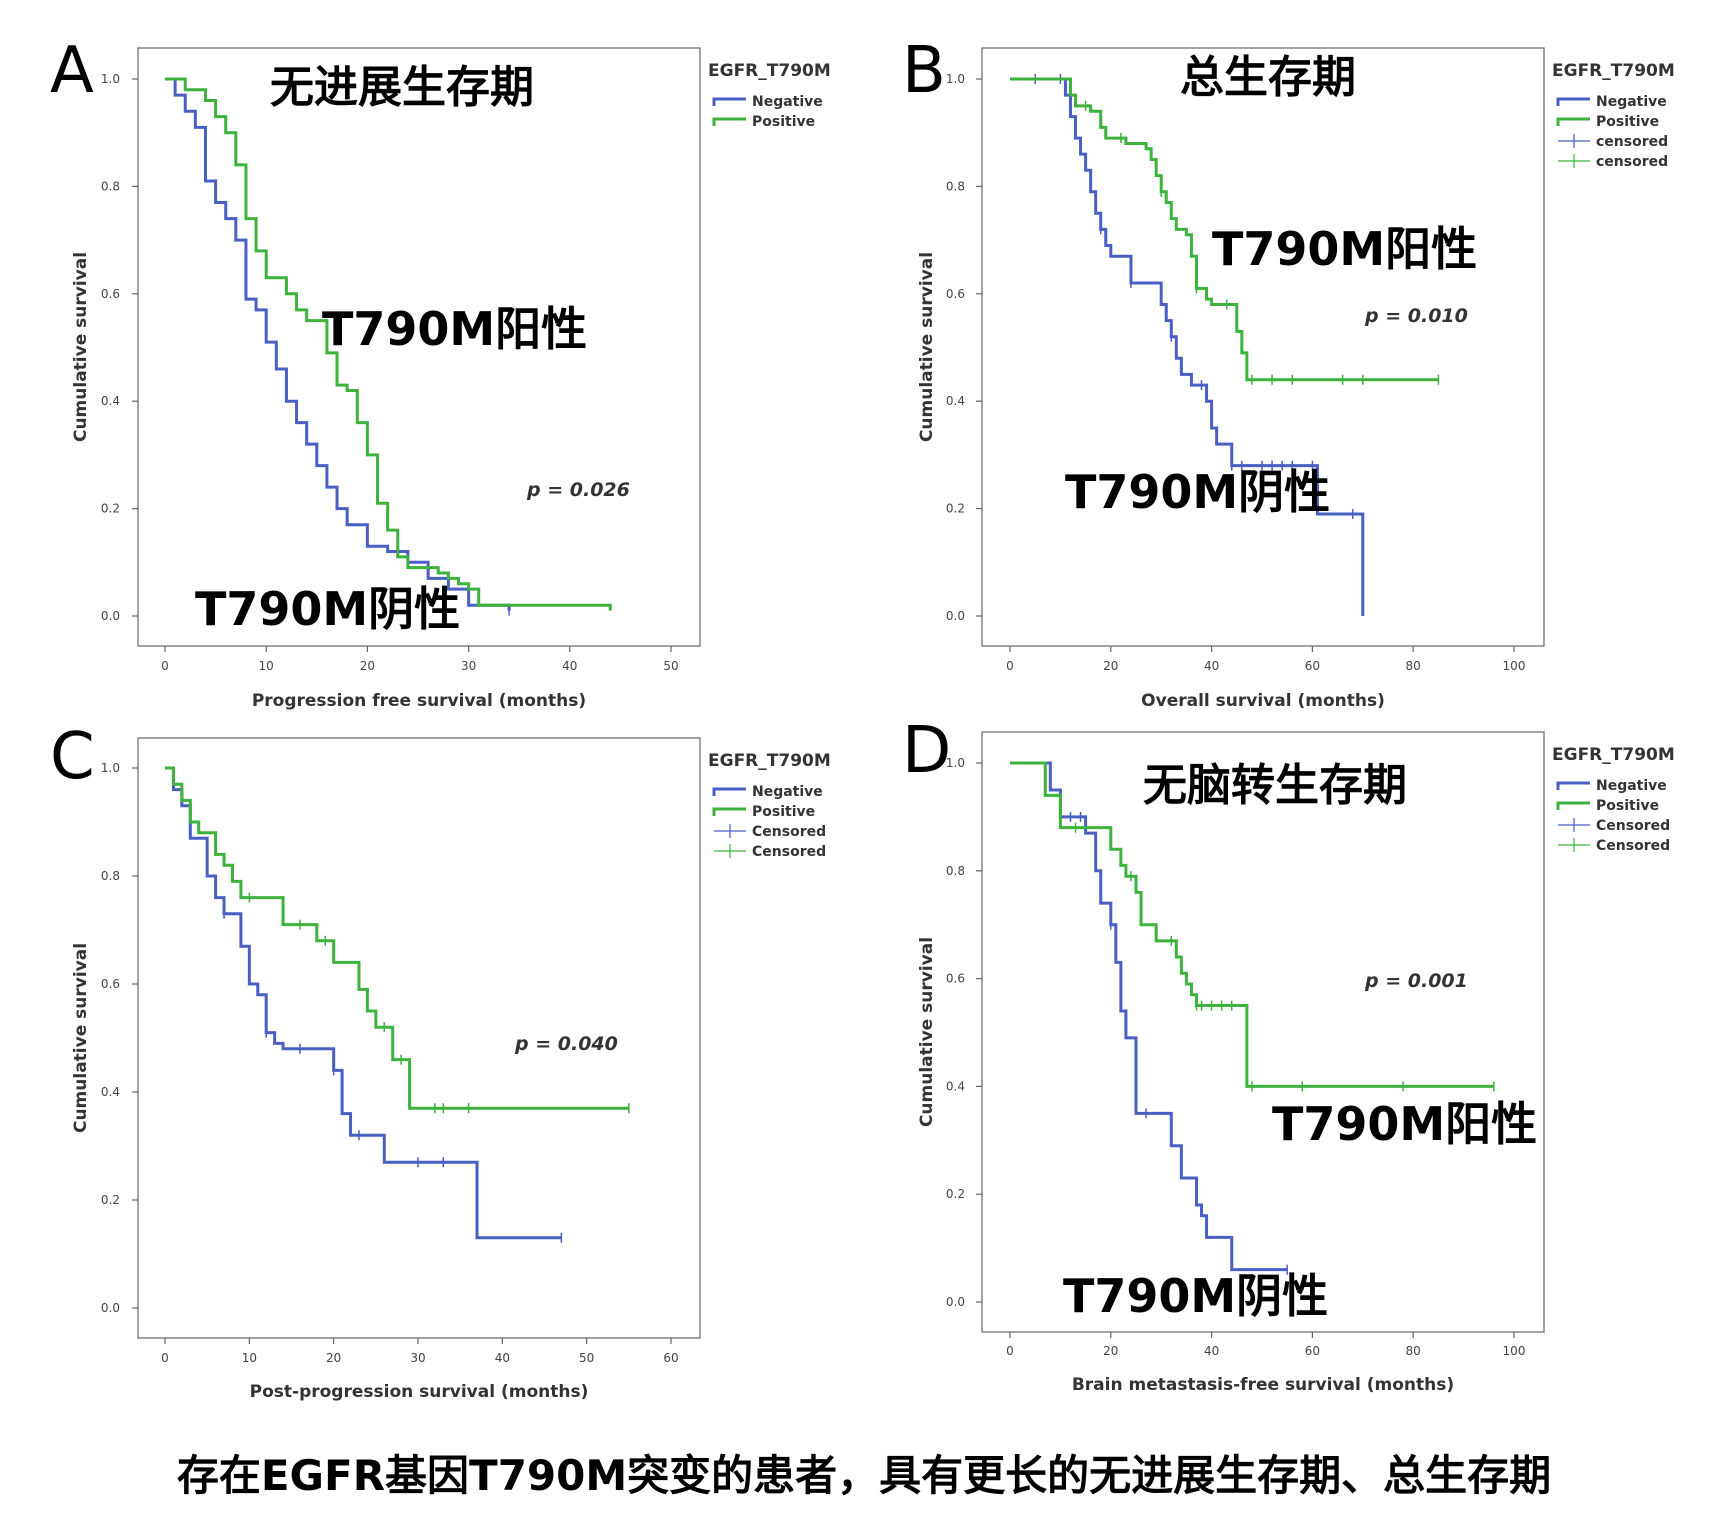  Describe the element at coordinates (924, 71) in the screenshot. I see `panel-letter: B` at that location.